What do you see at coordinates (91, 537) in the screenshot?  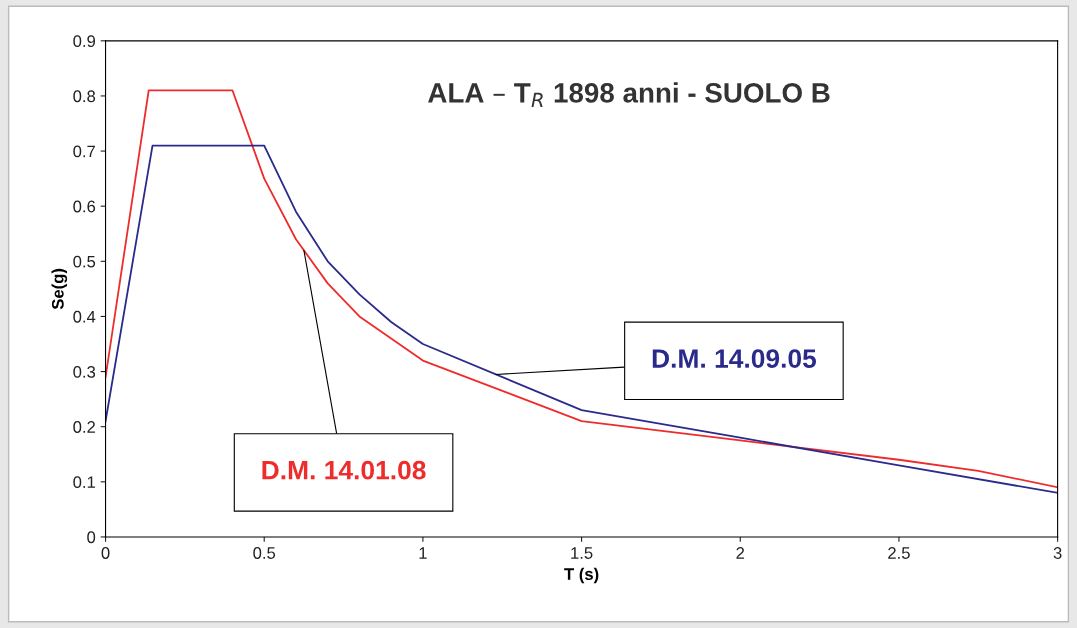 I see `y-tick-label: 0` at bounding box center [91, 537].